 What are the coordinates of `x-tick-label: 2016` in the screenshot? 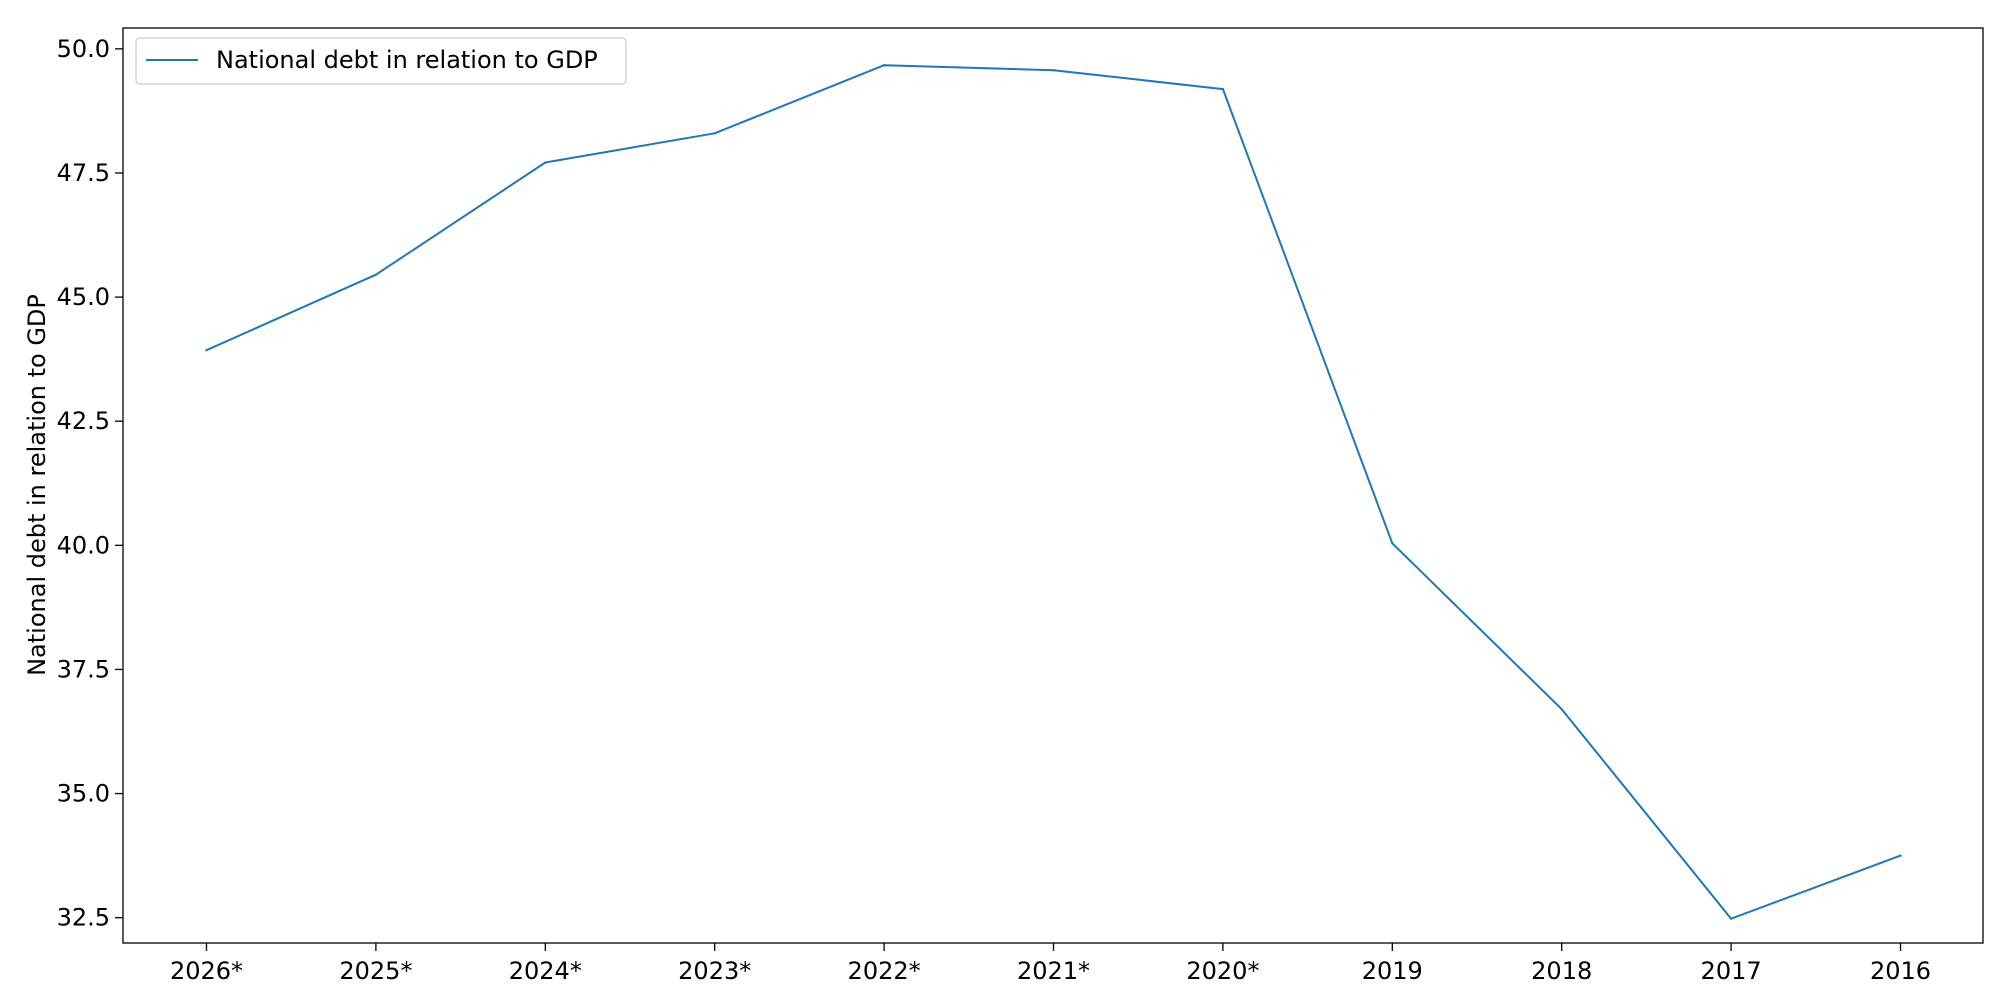 It's located at (1900, 971).